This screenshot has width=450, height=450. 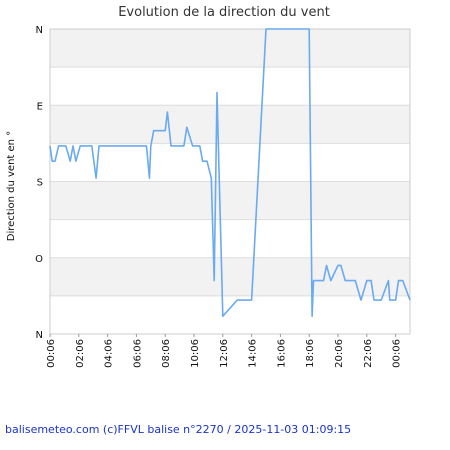 What do you see at coordinates (11, 186) in the screenshot?
I see `y-axis-label: Direction du vent en °` at bounding box center [11, 186].